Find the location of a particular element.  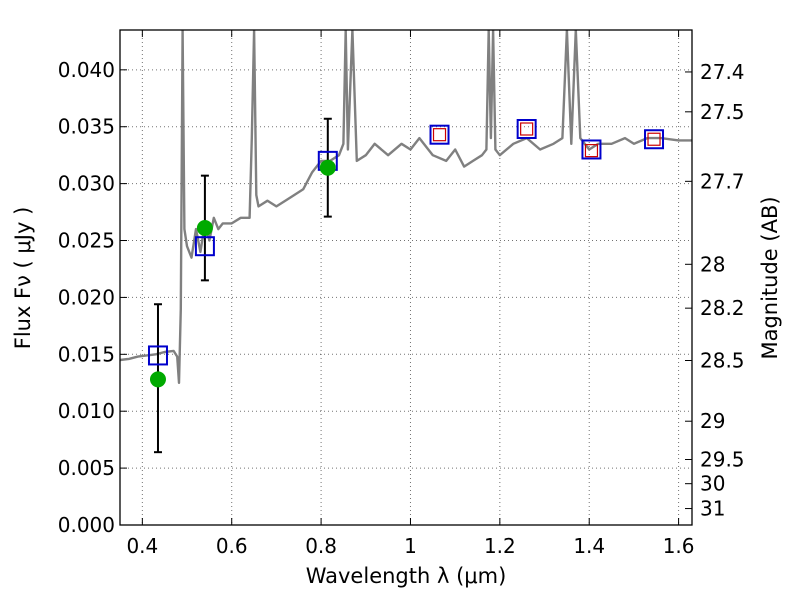

x-tick-label: 0.6 is located at coordinates (232, 546).